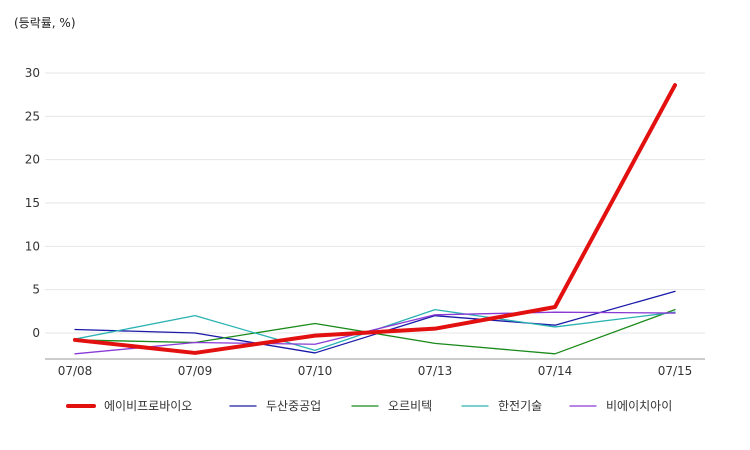  Describe the element at coordinates (32, 160) in the screenshot. I see `y-tick-label: 20` at that location.